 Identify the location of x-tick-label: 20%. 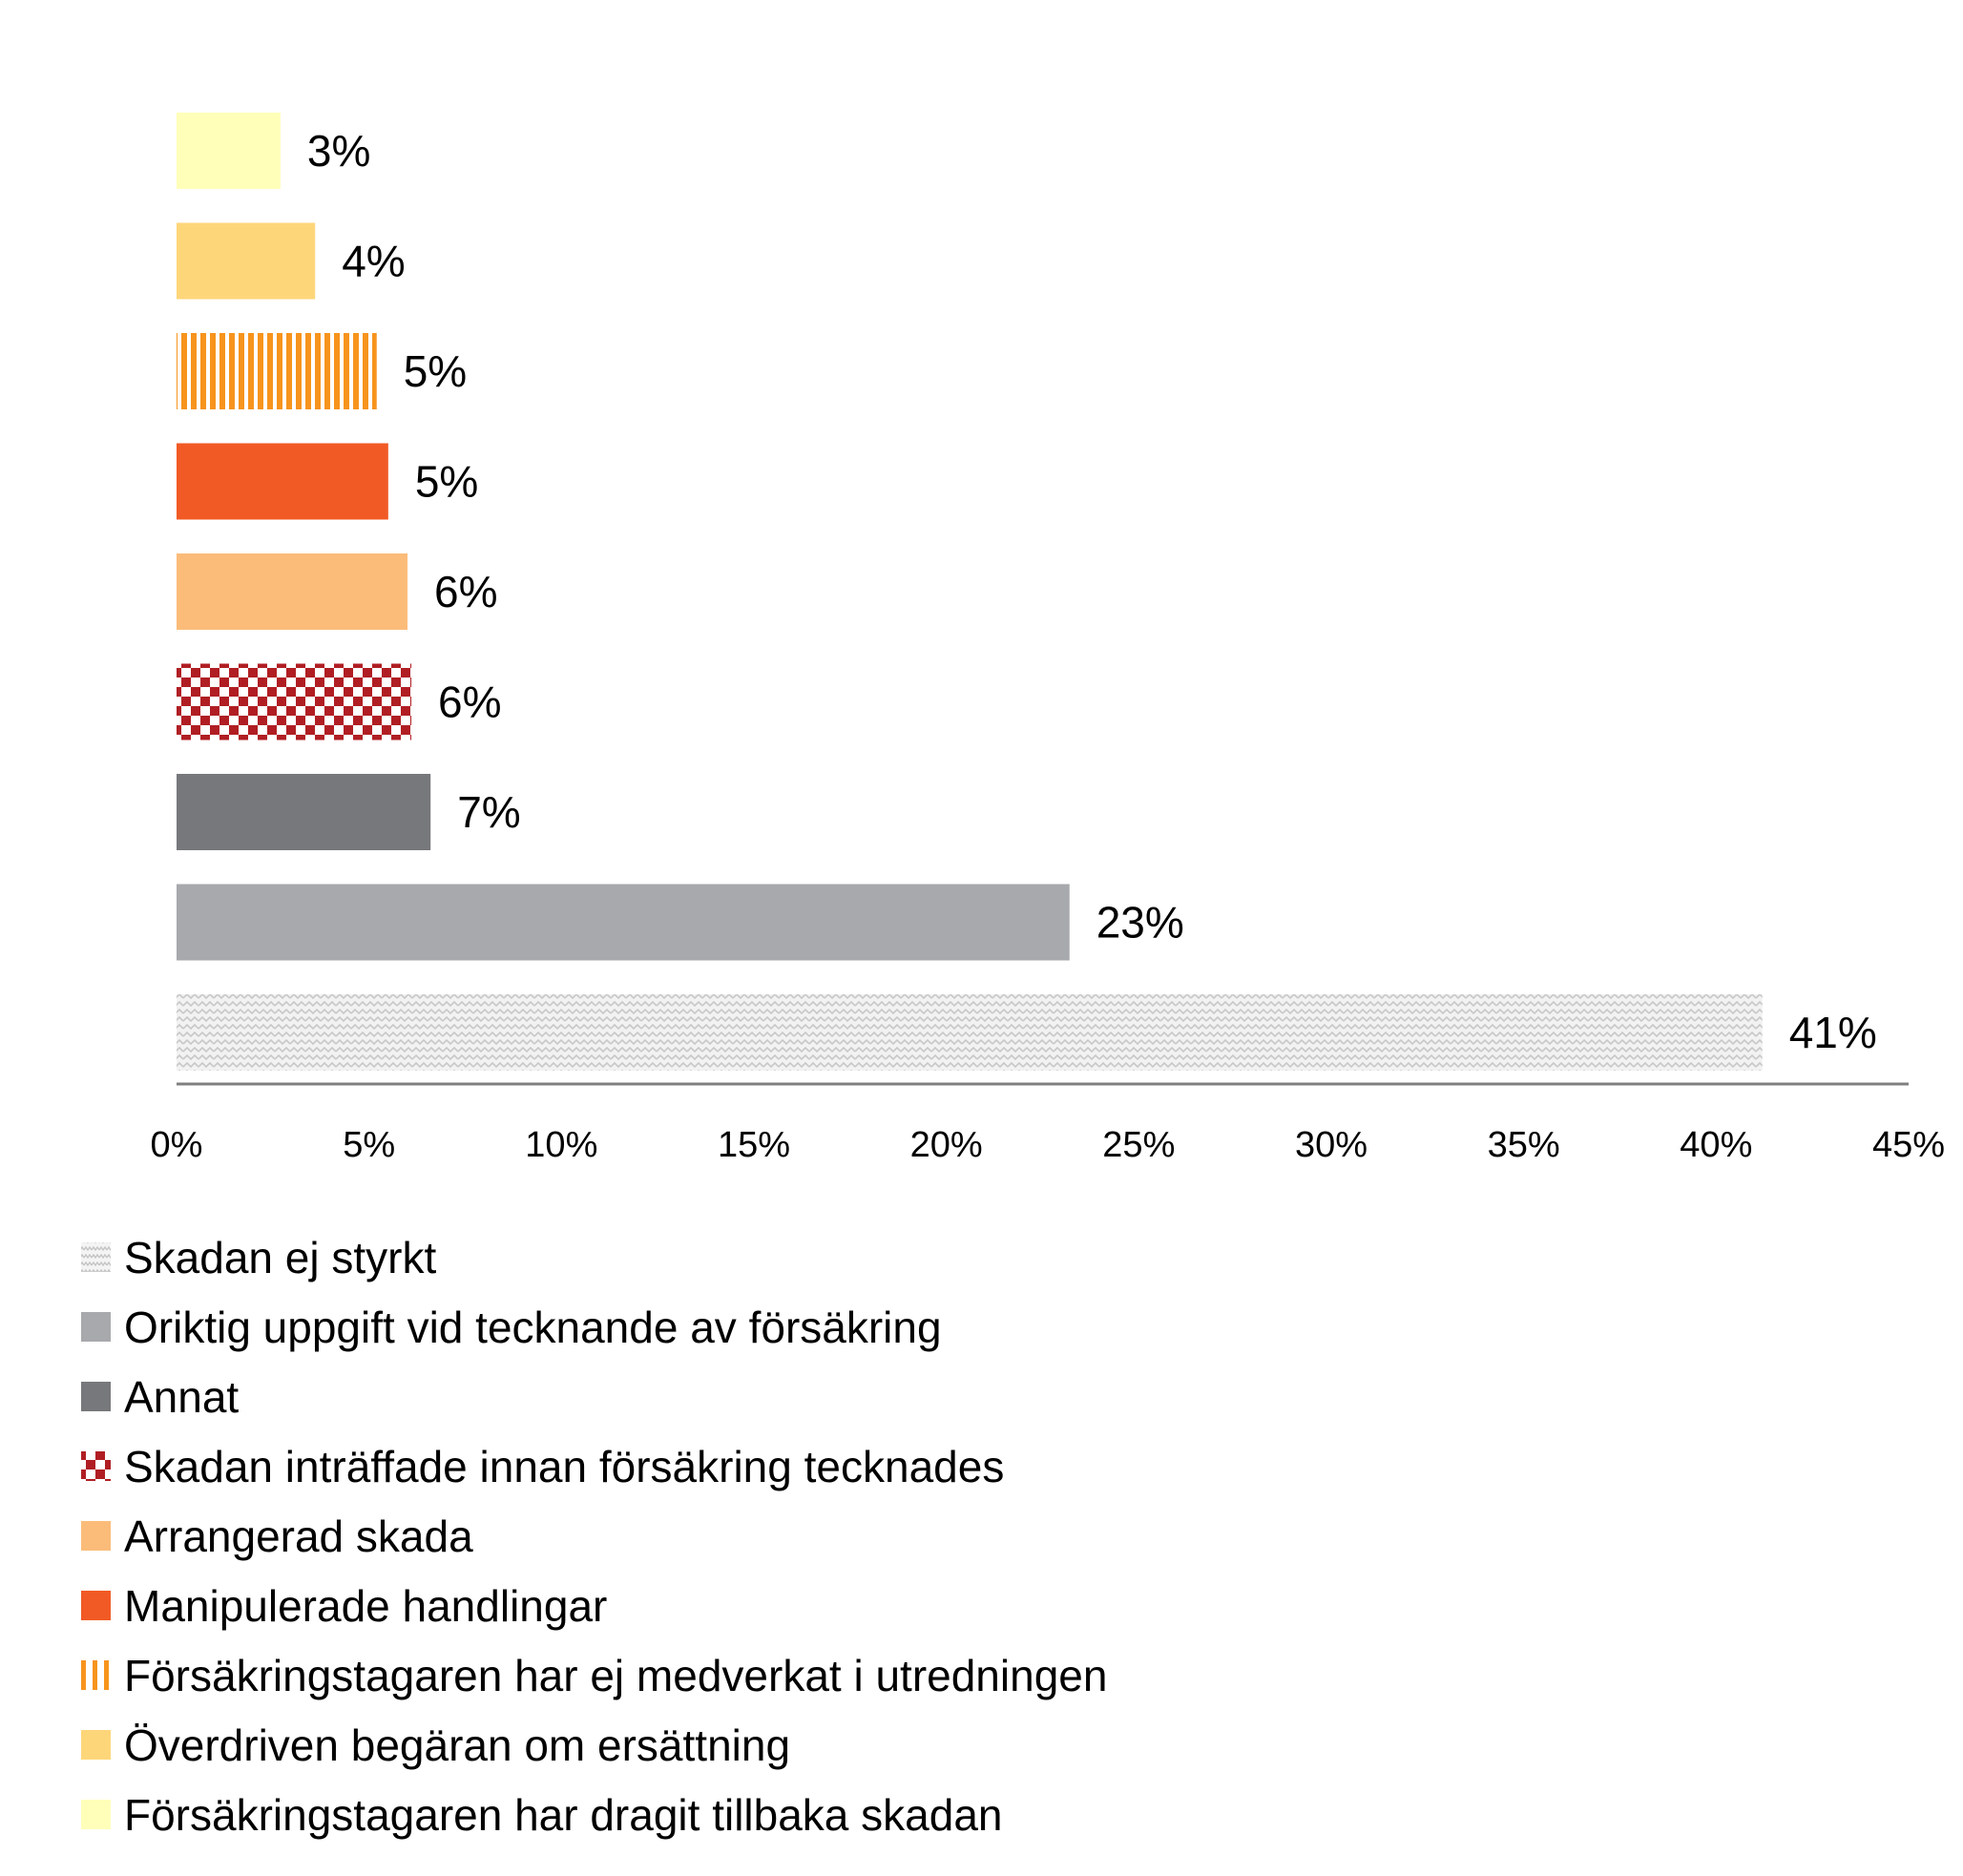
(946, 1145).